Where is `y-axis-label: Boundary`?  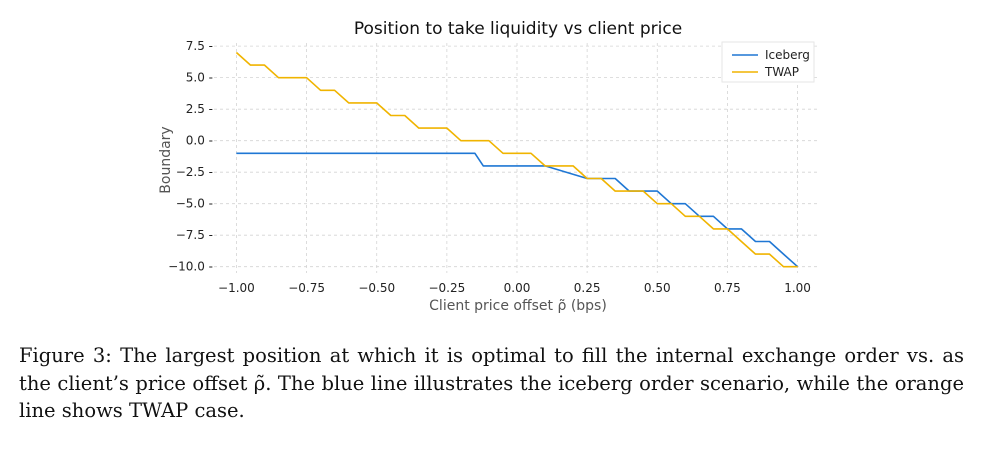
y-axis-label: Boundary is located at coordinates (166, 159).